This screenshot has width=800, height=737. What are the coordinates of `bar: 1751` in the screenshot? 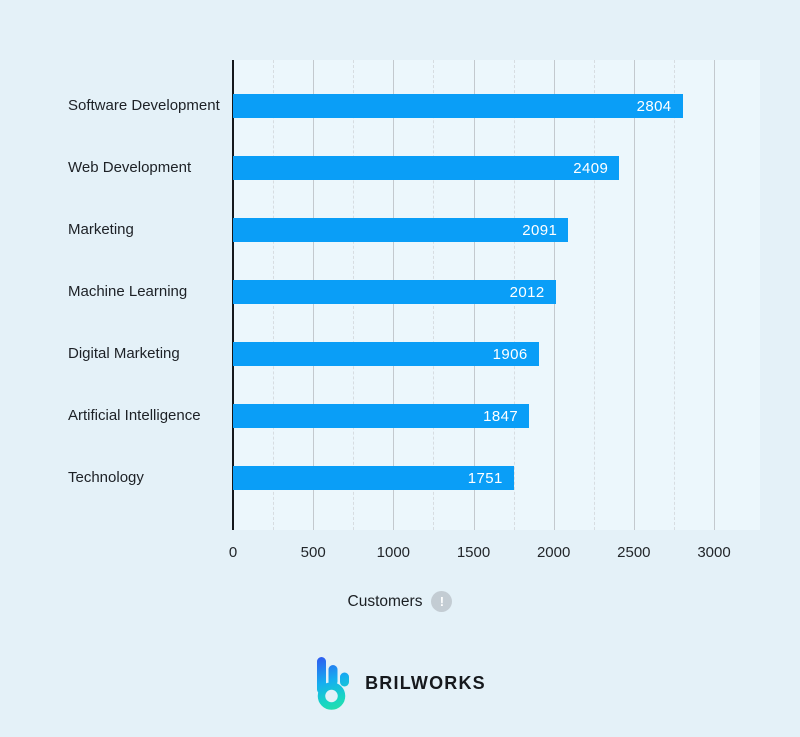 It's located at (373, 478).